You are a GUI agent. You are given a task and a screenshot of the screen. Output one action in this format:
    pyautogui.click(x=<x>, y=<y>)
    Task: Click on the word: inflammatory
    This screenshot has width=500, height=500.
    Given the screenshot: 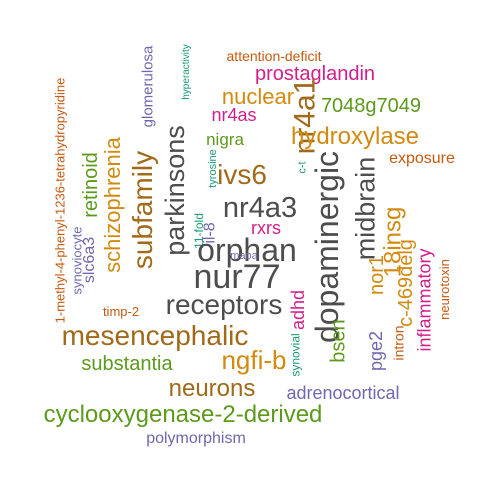 What is the action you would take?
    pyautogui.click(x=425, y=300)
    